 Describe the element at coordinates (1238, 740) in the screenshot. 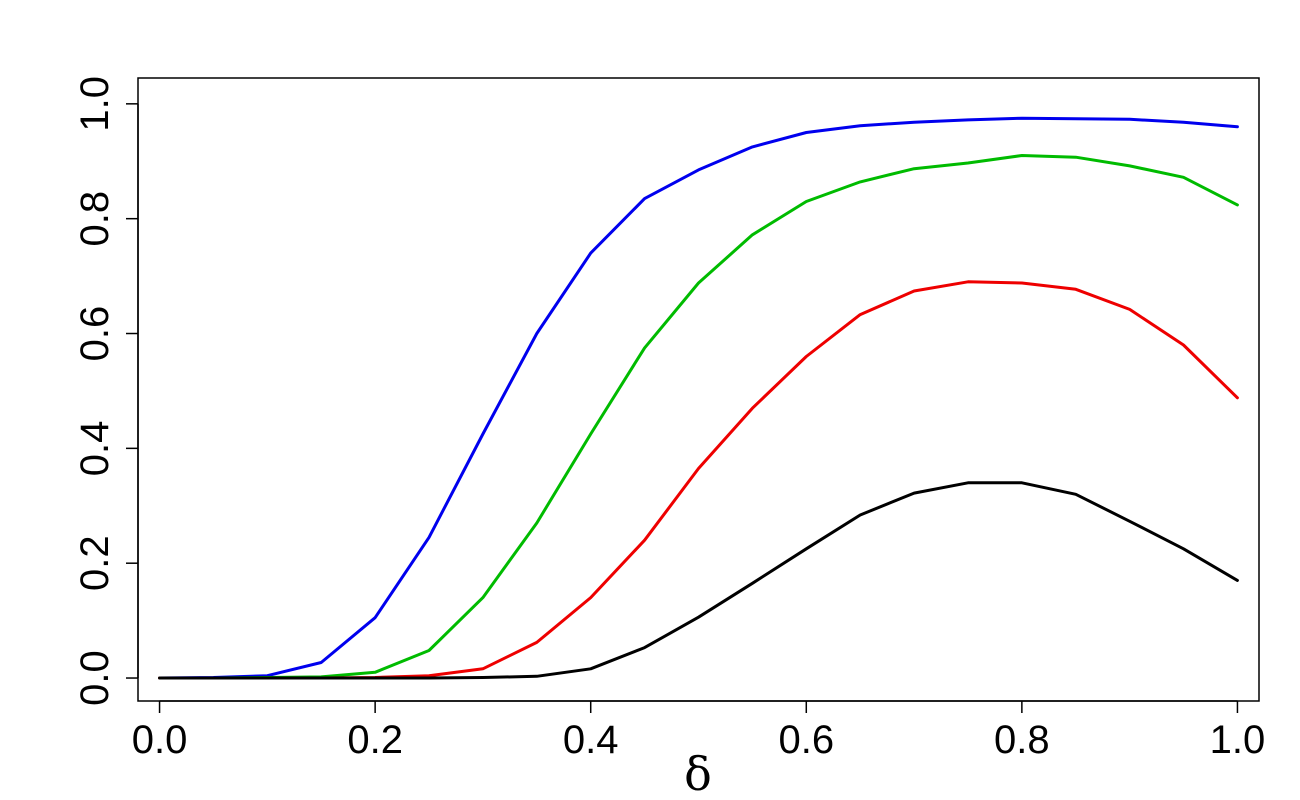

I see `x-tick-label: 1.0` at that location.